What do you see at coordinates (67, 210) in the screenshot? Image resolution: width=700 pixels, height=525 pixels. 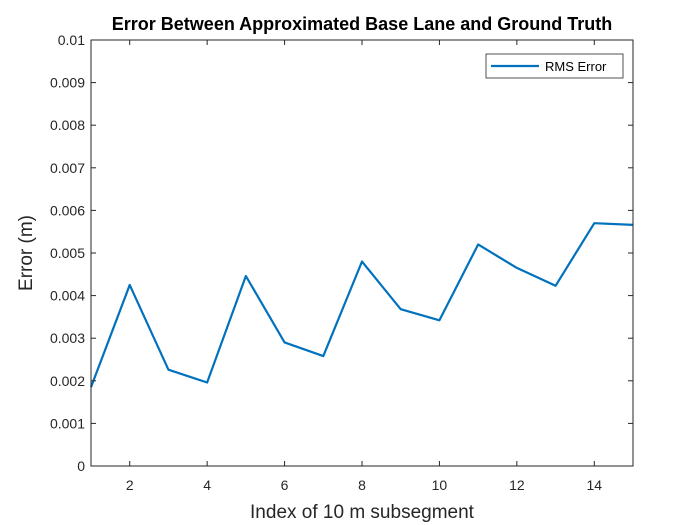 I see `y-tick-label: 0.006` at bounding box center [67, 210].